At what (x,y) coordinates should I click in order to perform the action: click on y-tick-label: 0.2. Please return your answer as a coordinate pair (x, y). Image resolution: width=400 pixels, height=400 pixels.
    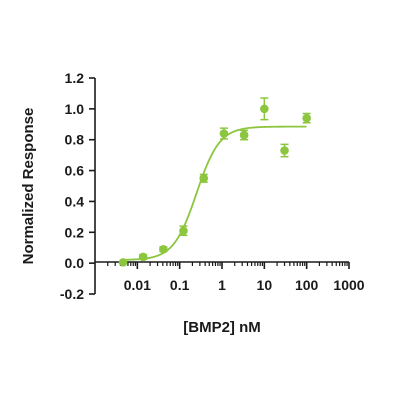
    Looking at the image, I should click on (75, 232).